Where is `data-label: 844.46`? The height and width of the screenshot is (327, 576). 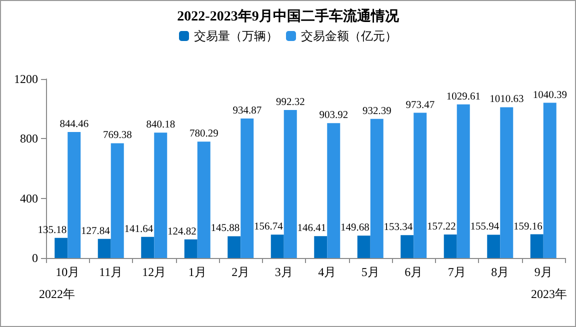
data-label: 844.46 is located at coordinates (74, 124).